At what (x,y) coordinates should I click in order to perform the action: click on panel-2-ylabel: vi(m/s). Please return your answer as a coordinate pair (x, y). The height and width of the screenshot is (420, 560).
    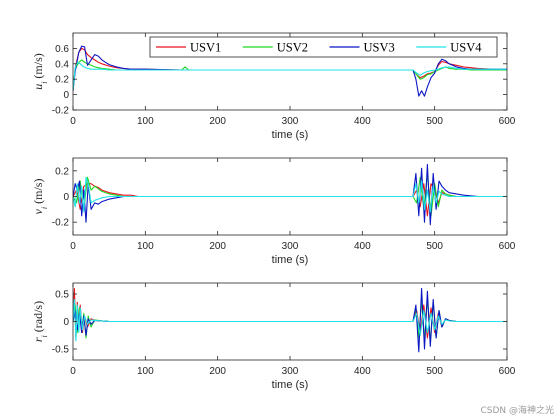
    Looking at the image, I should click on (40, 197).